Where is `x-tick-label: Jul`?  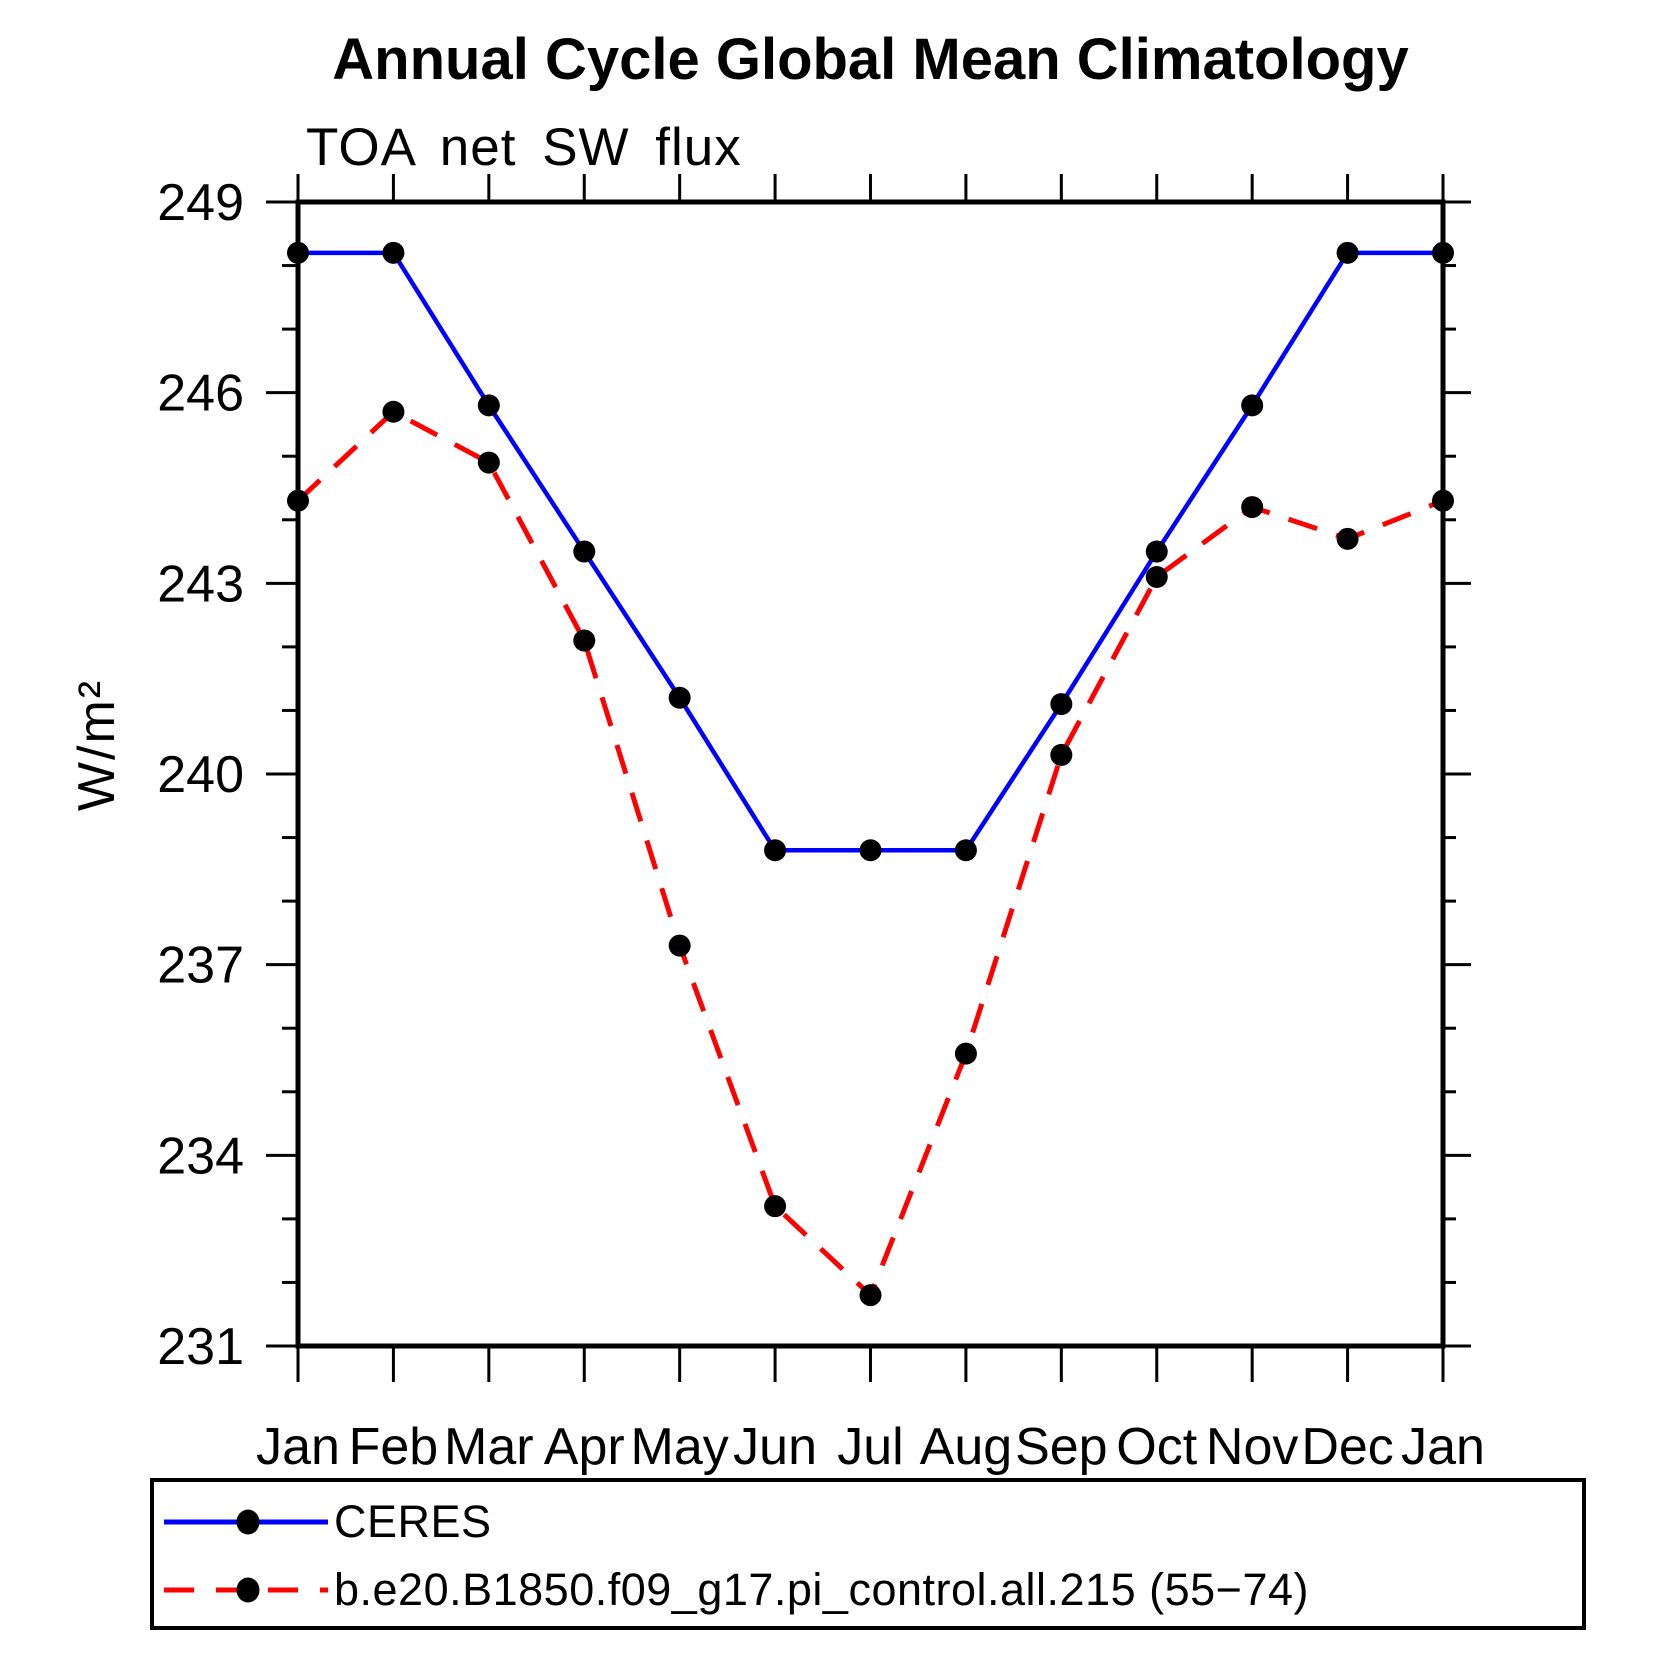
x-tick-label: Jul is located at coordinates (870, 1447).